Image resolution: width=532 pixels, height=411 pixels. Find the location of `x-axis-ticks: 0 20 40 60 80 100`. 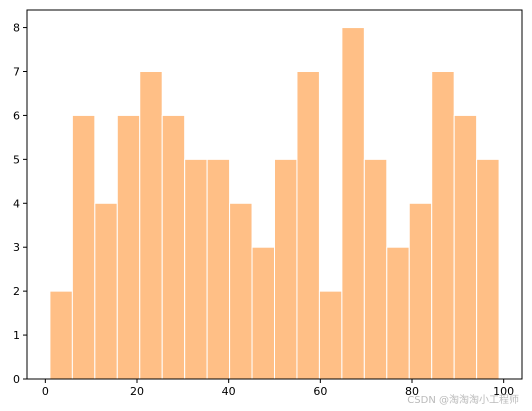

x-axis-ticks: 0 20 40 60 80 100 is located at coordinates (278, 388).